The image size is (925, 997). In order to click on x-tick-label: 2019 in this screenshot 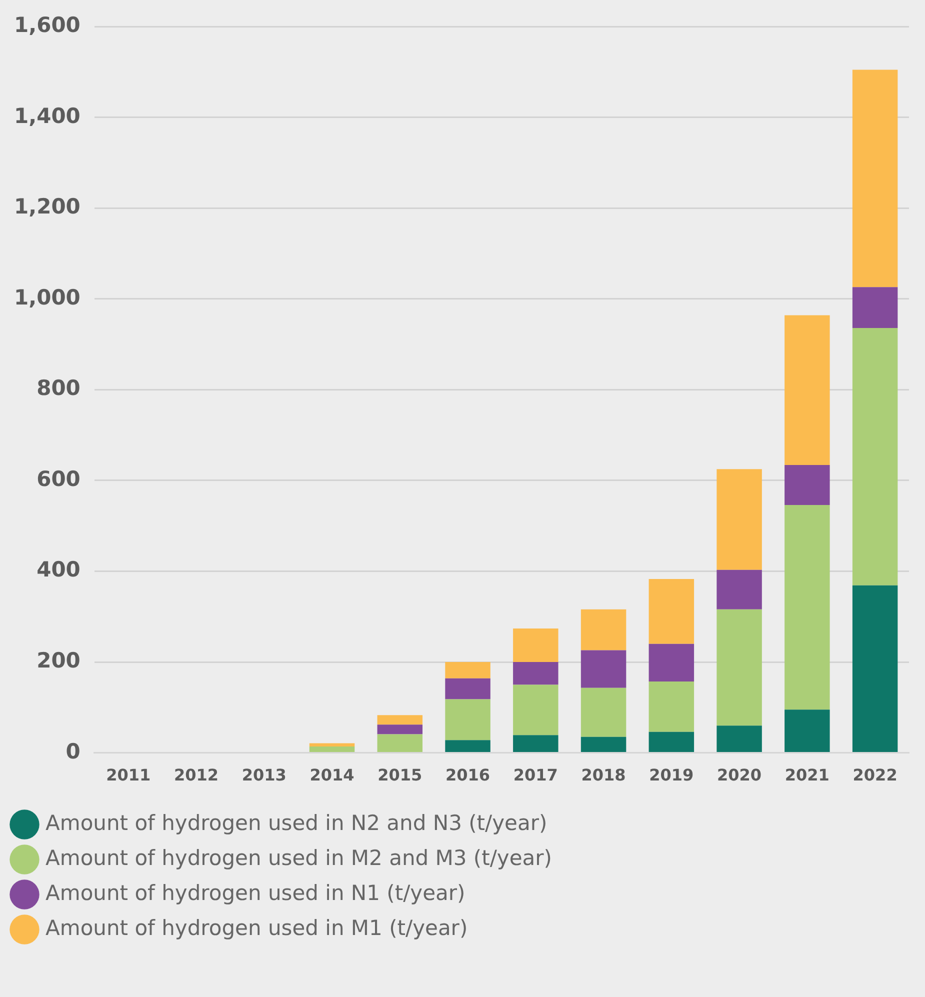, I will do `click(671, 775)`.